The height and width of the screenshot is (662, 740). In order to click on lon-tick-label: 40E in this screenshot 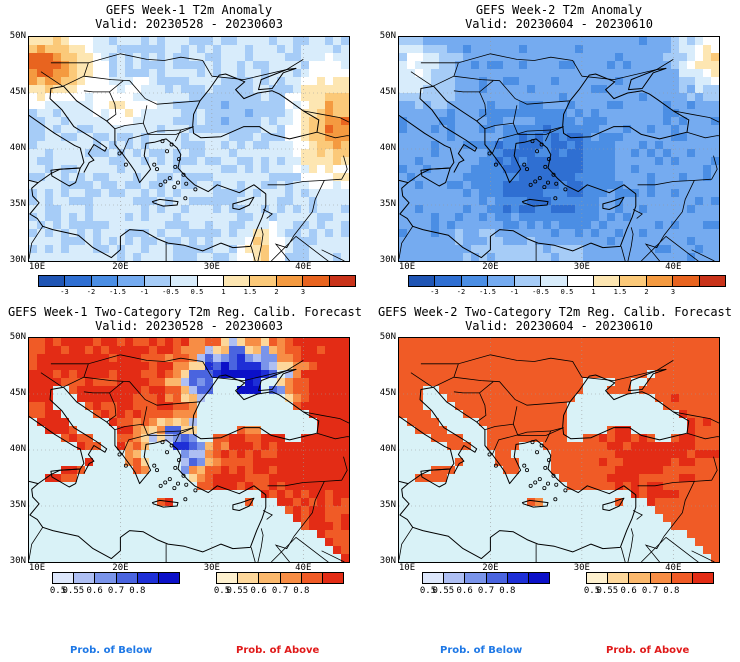, I will do `click(673, 267)`.